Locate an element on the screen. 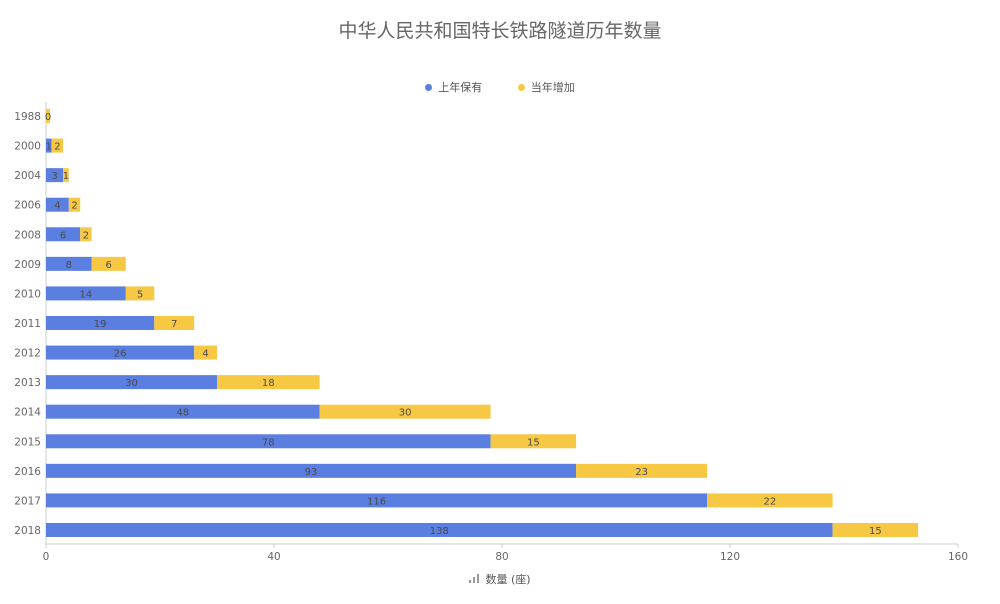  data-label: 3 is located at coordinates (54, 176).